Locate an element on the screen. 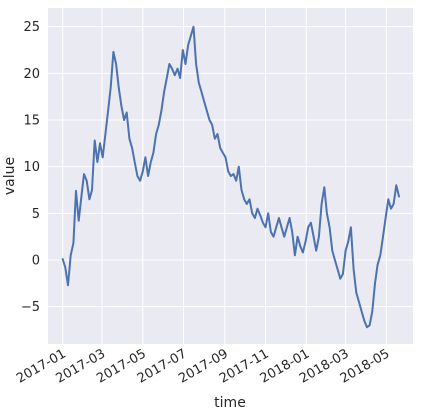  y-axis-ticks: −5 0 5 10 15 20 25 is located at coordinates (30, 167).